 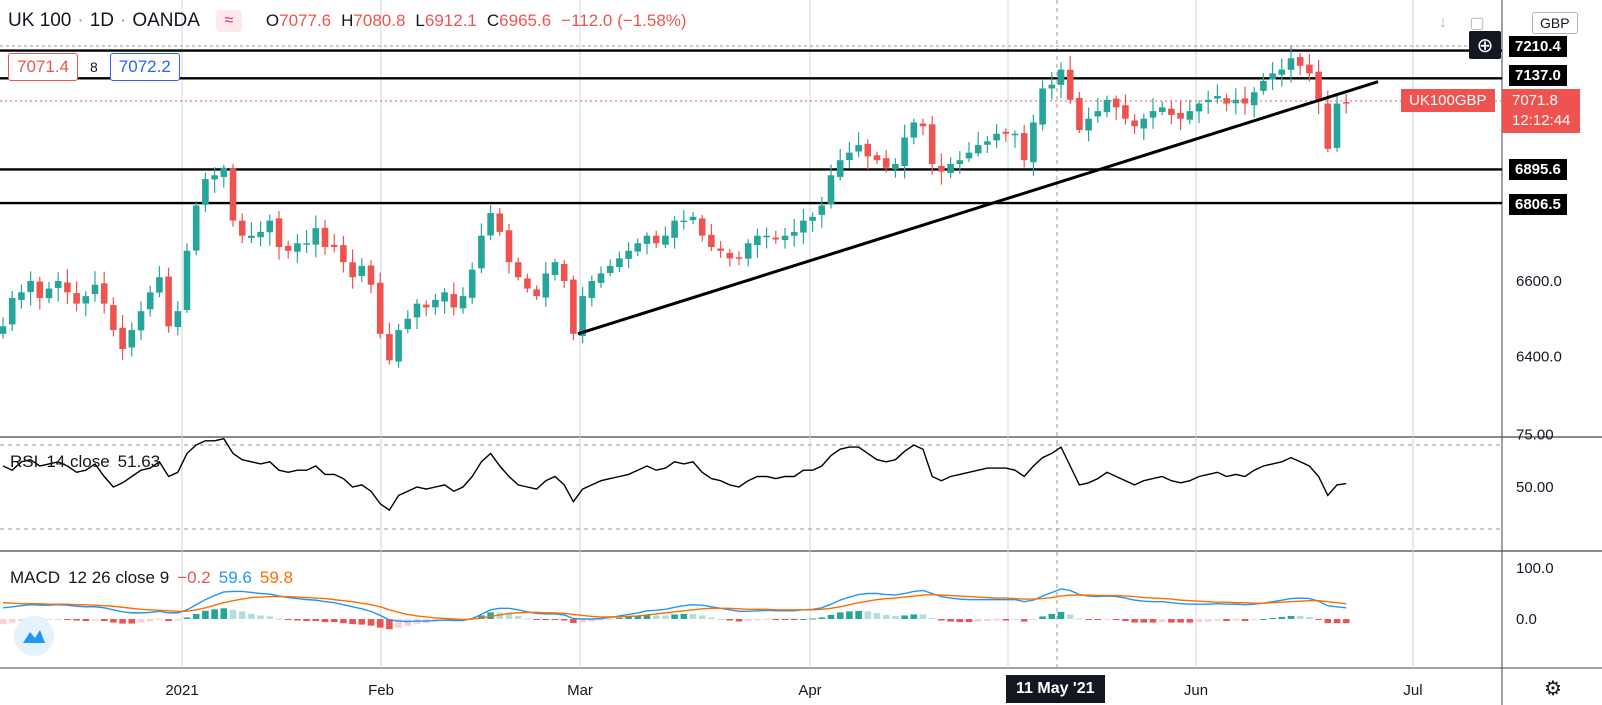 What do you see at coordinates (78, 461) in the screenshot?
I see `rsi-params: 14 close` at bounding box center [78, 461].